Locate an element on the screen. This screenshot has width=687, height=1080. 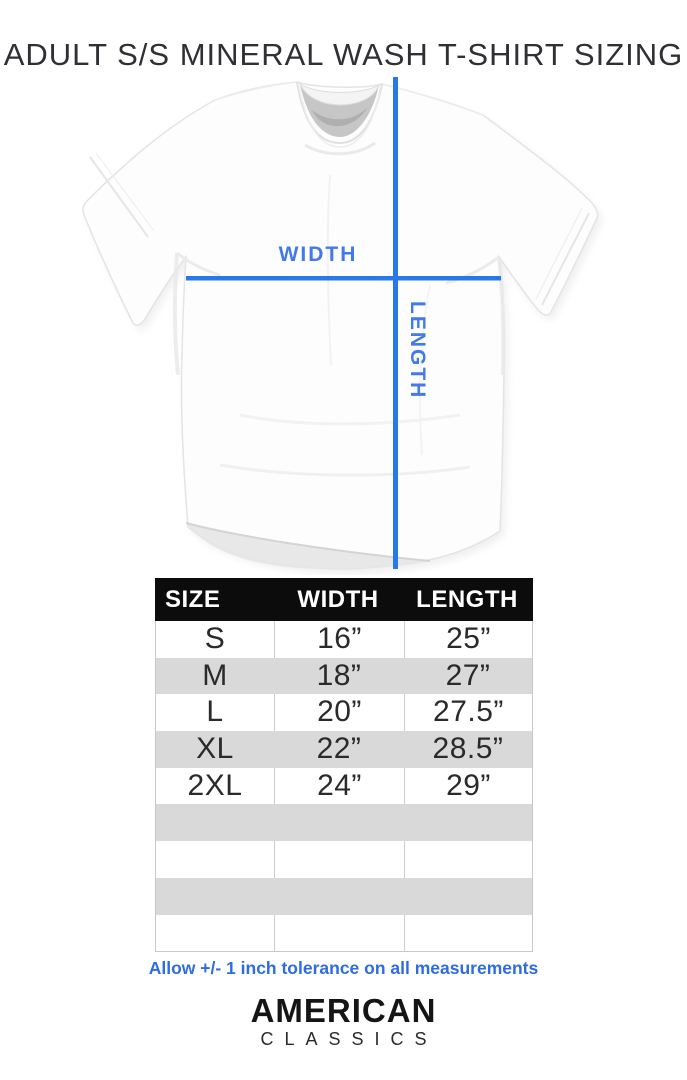
length-cell: 27” is located at coordinates (468, 675).